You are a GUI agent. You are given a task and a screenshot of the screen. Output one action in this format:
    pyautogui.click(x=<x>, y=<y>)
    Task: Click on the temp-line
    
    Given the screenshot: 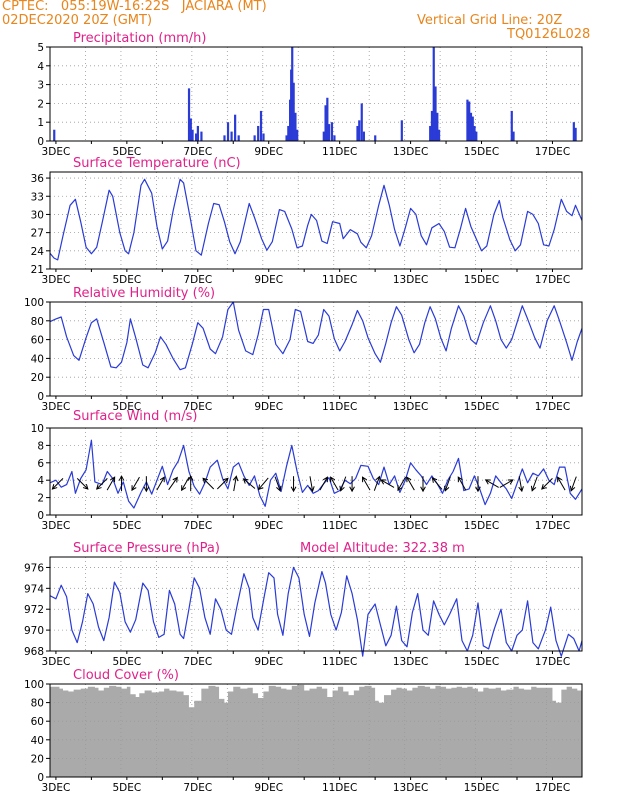 What is the action you would take?
    pyautogui.click(x=316, y=219)
    